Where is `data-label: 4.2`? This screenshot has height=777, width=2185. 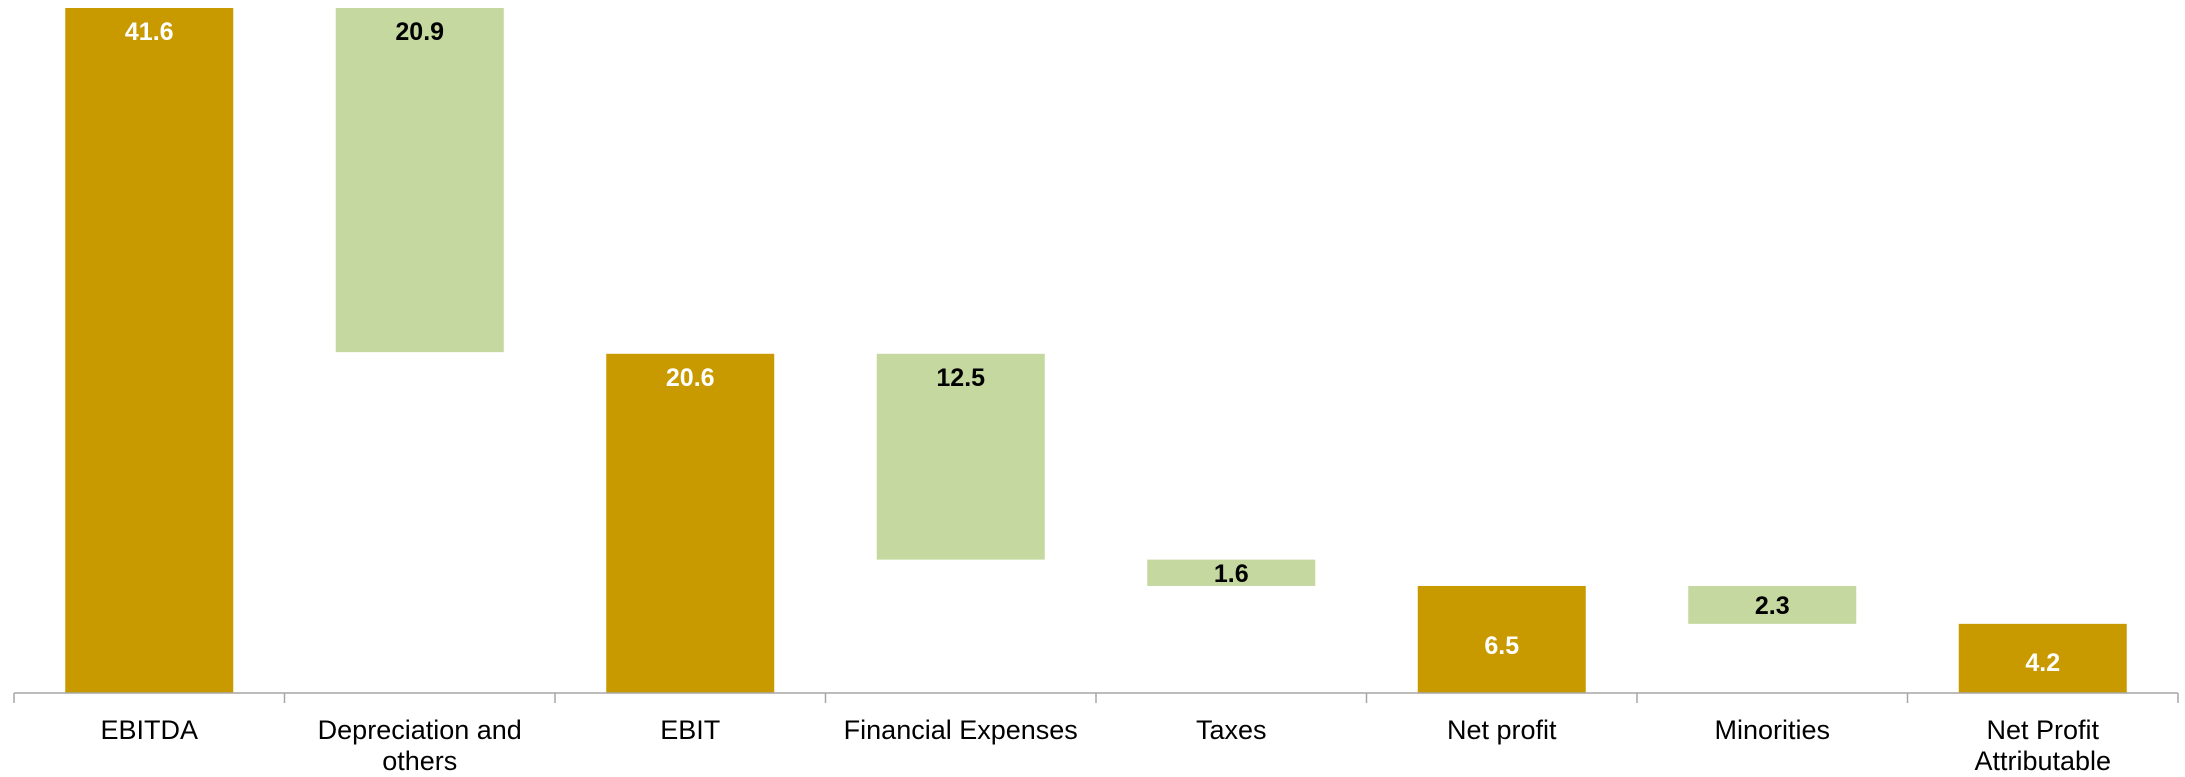 data-label: 4.2 is located at coordinates (2042, 663).